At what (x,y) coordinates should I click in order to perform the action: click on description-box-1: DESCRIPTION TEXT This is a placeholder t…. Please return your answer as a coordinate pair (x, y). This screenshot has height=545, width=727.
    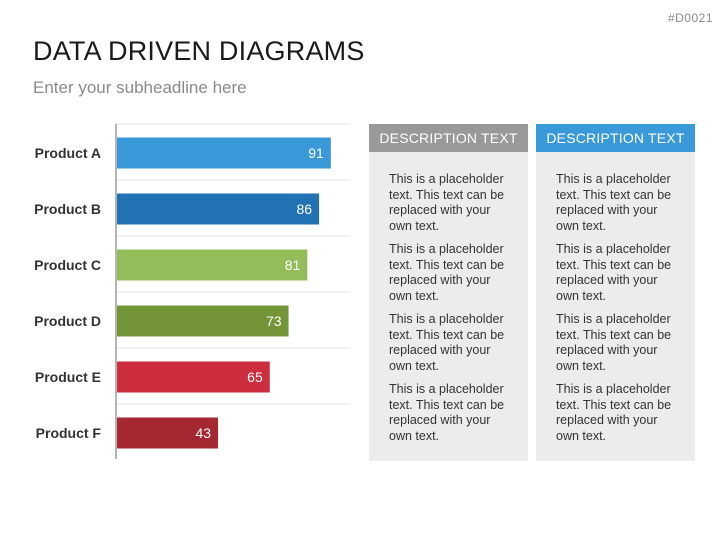
    Looking at the image, I should click on (448, 292).